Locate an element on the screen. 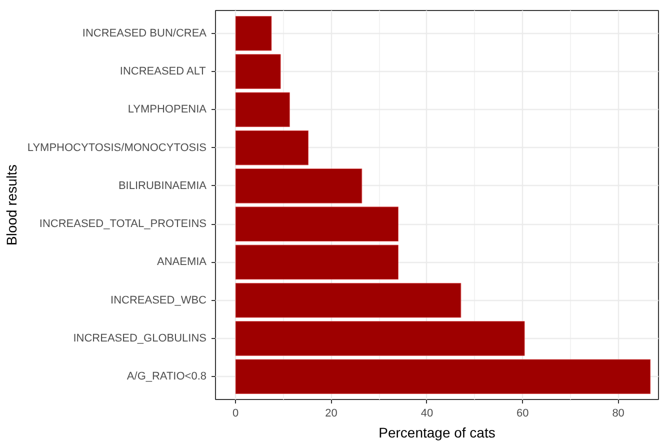 The width and height of the screenshot is (662, 443). y-tick-label: LYMPHOCYTOSIS/MONOCYTOSIS is located at coordinates (117, 148).